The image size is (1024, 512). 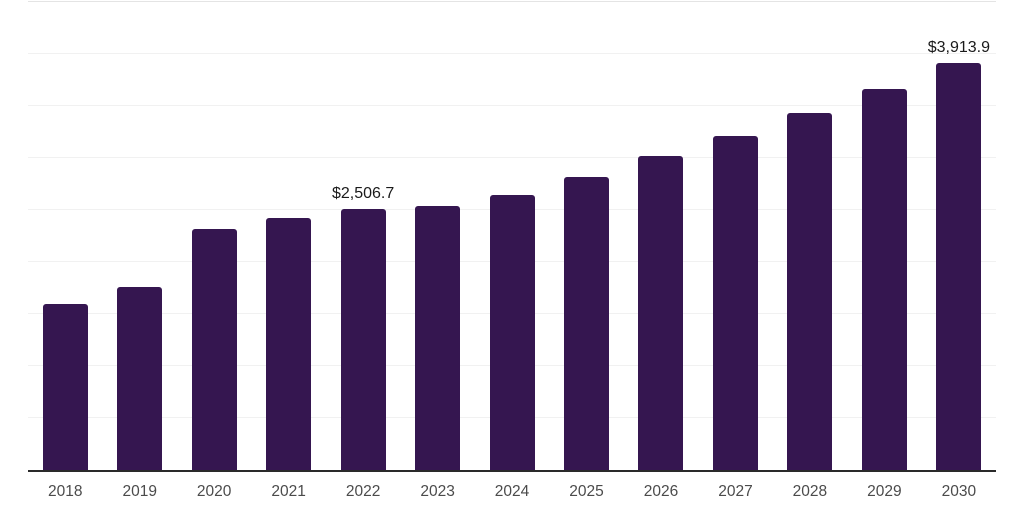 I want to click on bar-2020, so click(x=214, y=349).